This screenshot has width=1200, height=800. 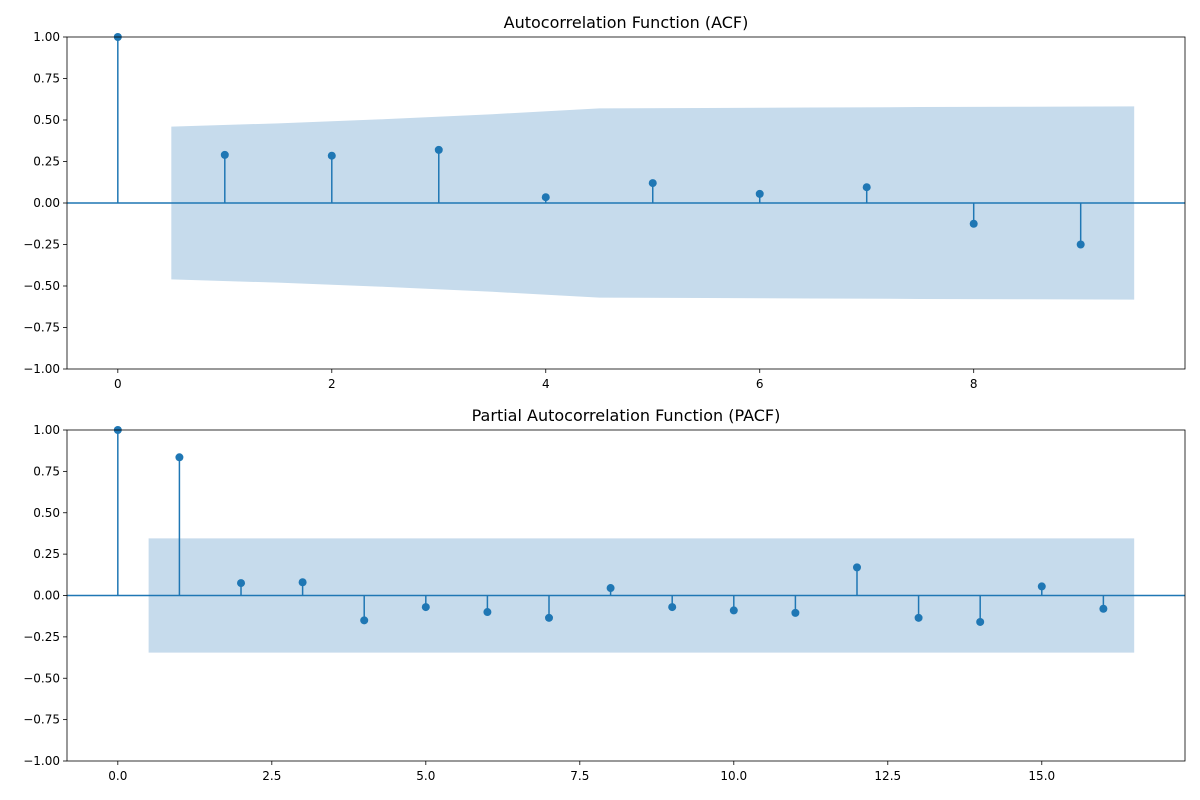 I want to click on acf-ytick-label: 0.25, so click(x=46, y=162).